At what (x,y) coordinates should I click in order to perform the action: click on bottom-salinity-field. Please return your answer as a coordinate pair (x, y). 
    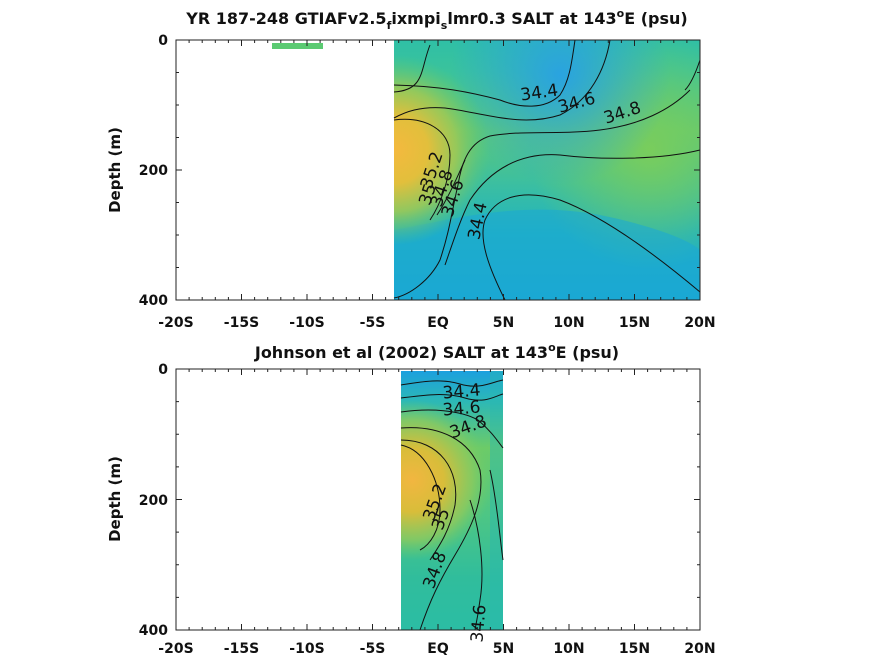
    Looking at the image, I should click on (452, 500).